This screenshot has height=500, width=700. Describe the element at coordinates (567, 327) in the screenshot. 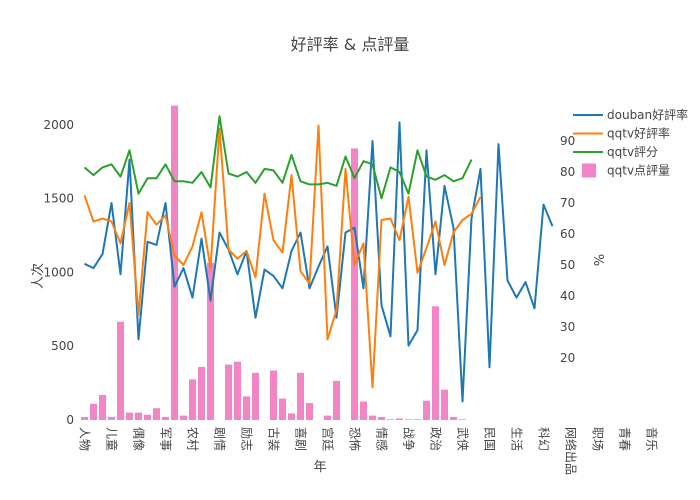

I see `right-y-tick-label: 30` at that location.